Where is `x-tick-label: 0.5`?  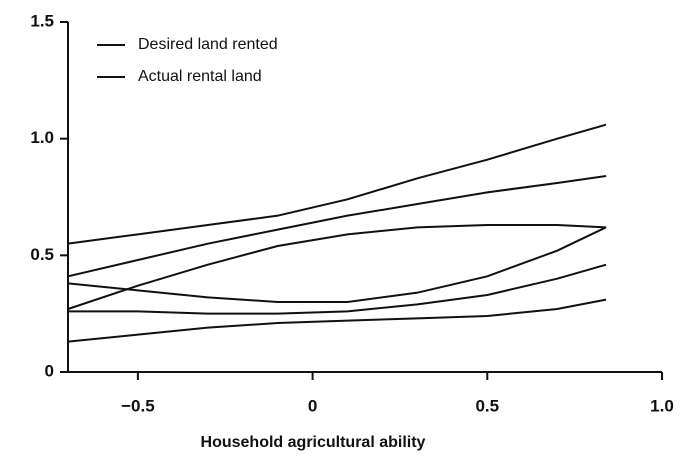
x-tick-label: 0.5 is located at coordinates (487, 405).